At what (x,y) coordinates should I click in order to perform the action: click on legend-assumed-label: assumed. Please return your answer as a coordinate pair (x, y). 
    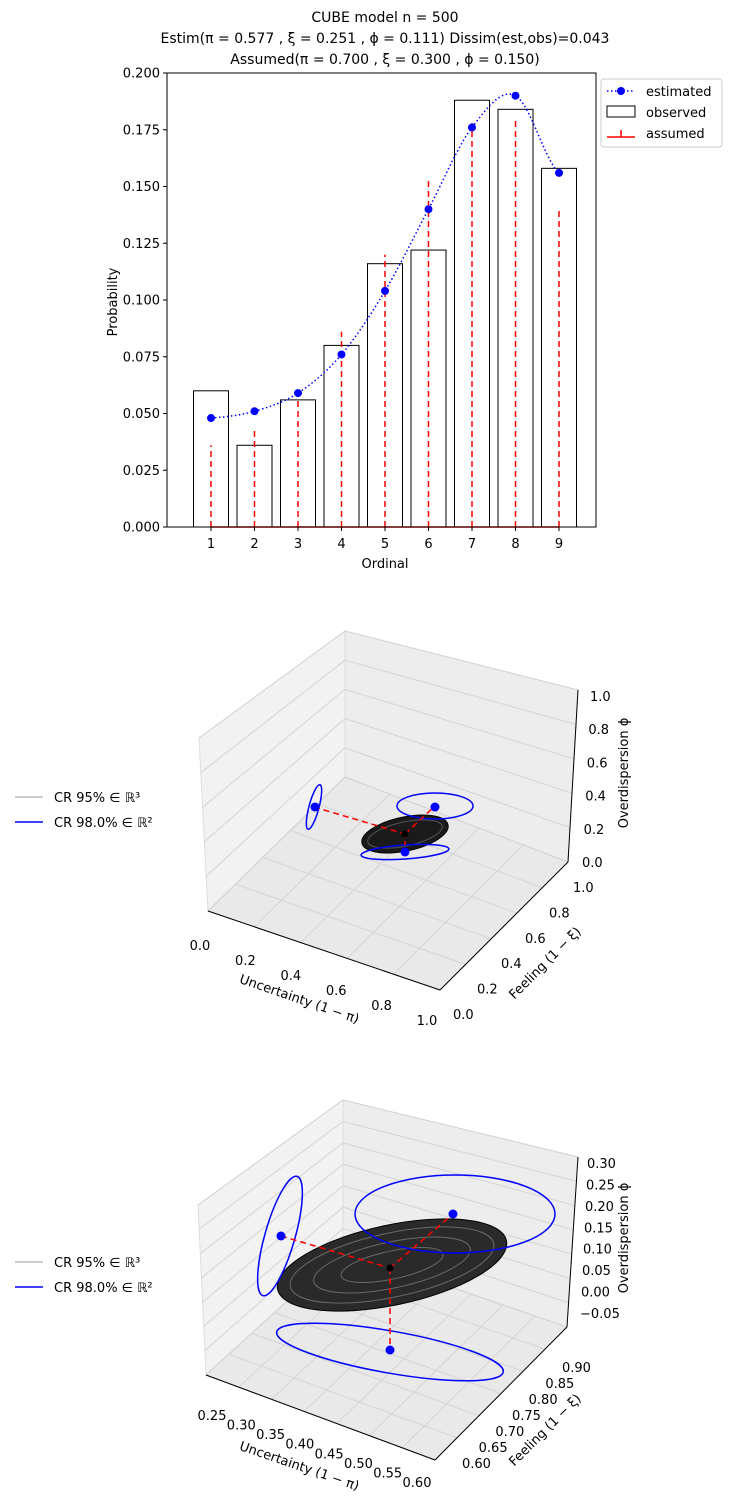
    Looking at the image, I should click on (675, 134).